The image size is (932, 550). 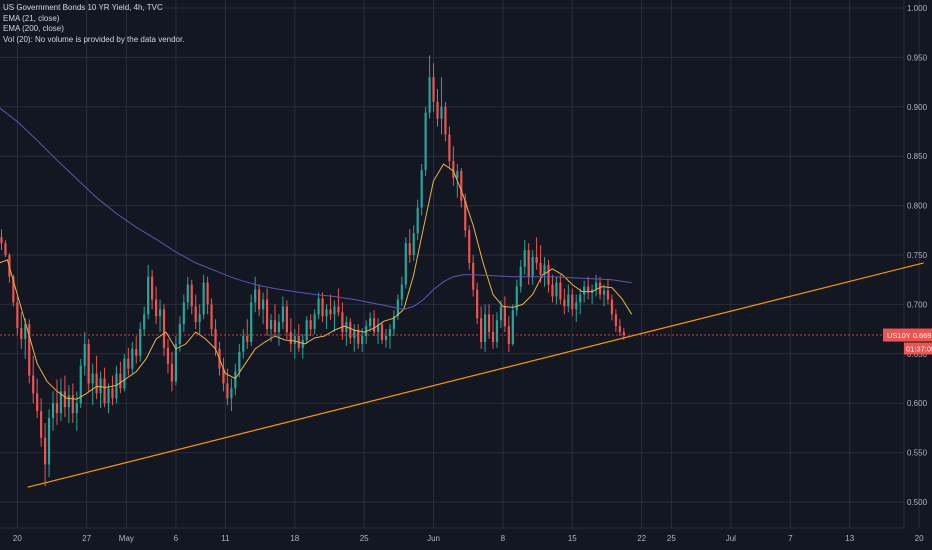 What do you see at coordinates (917, 453) in the screenshot?
I see `y-tick-label: 0.550` at bounding box center [917, 453].